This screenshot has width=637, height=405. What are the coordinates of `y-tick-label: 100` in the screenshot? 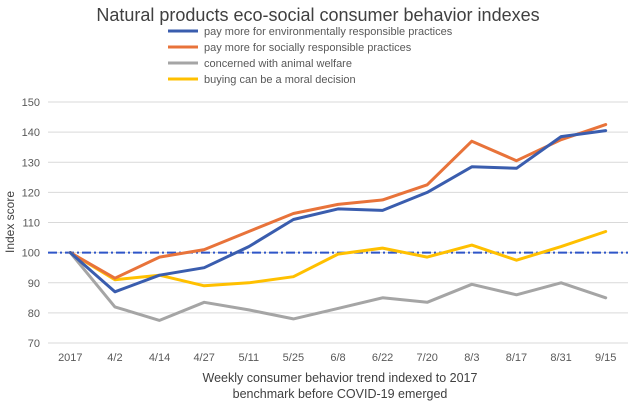 It's located at (31, 254).